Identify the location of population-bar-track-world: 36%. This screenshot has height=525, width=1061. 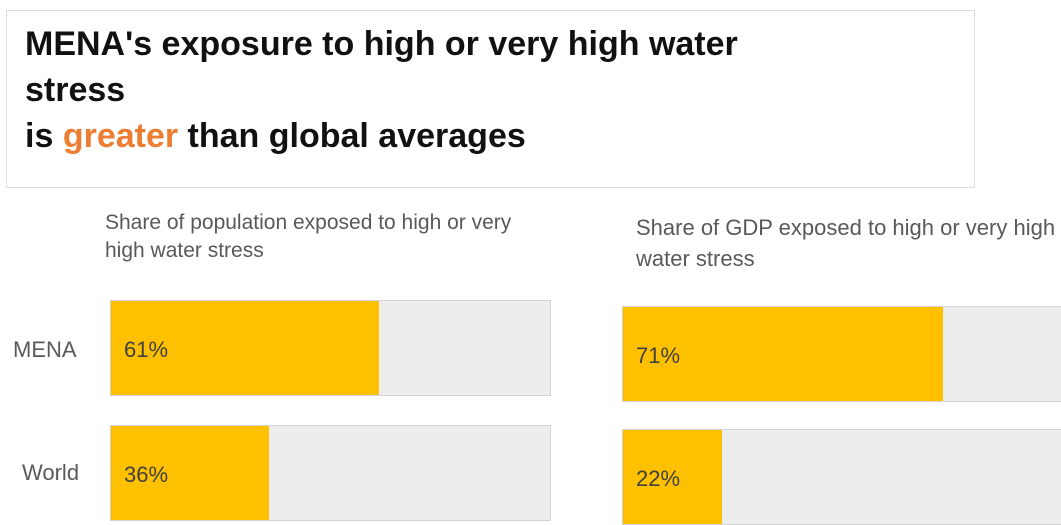
(330, 473).